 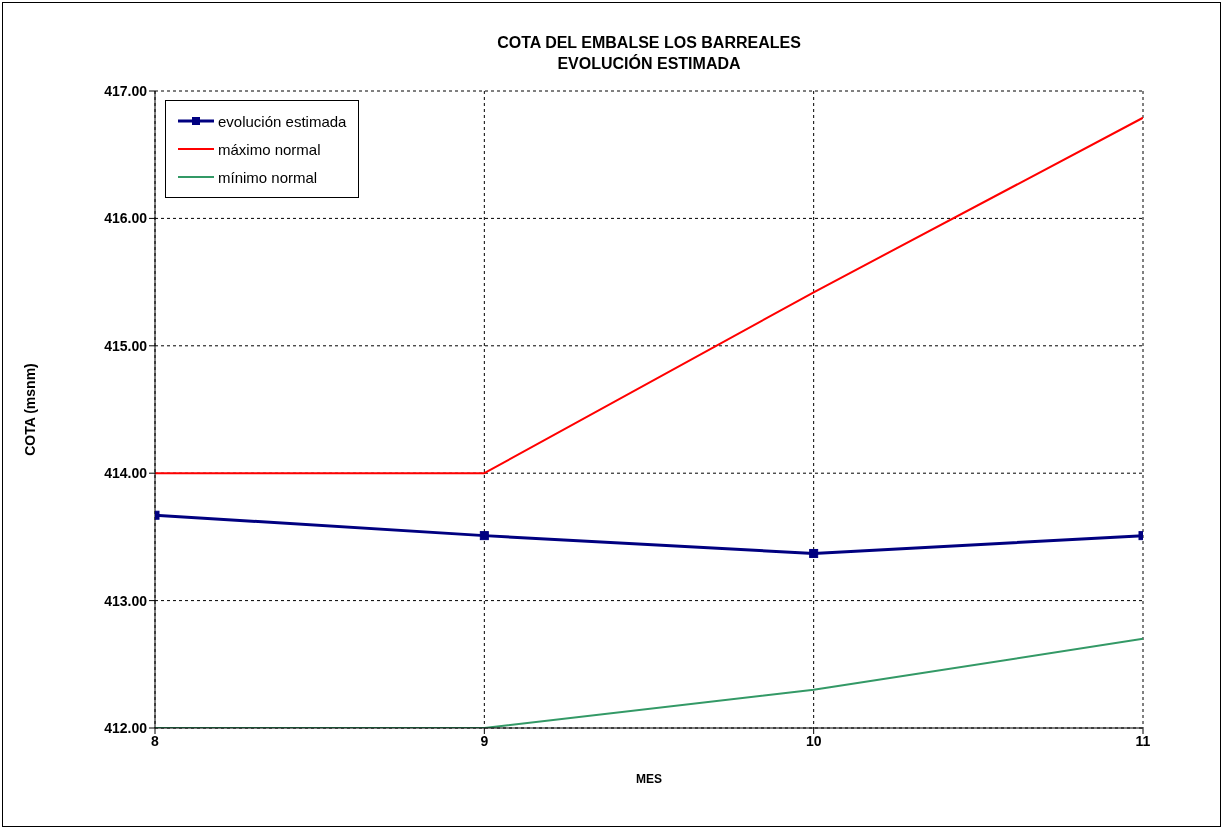 What do you see at coordinates (269, 149) in the screenshot?
I see `legend-label: máximo normal` at bounding box center [269, 149].